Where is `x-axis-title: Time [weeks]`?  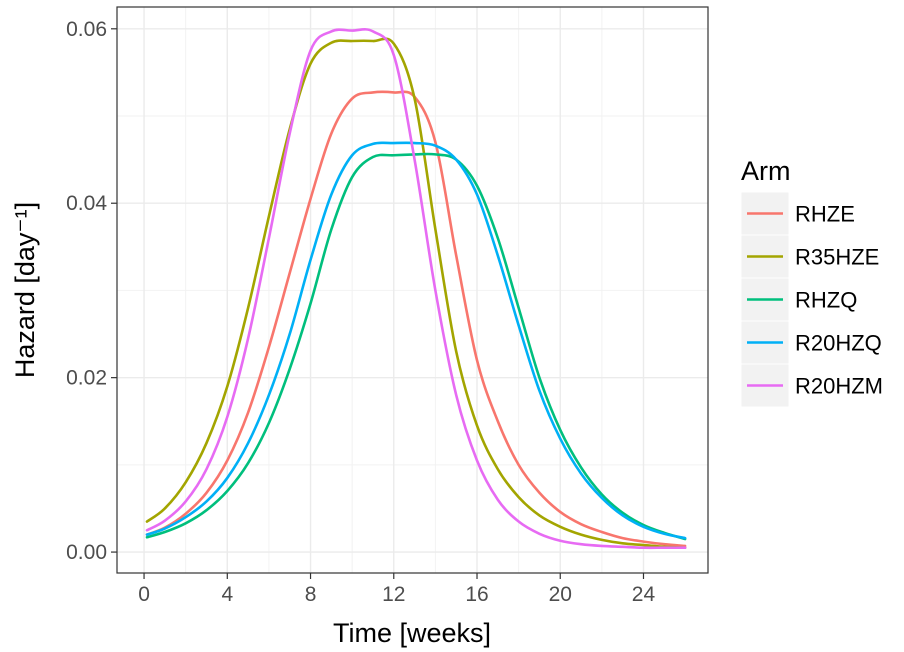 x-axis-title: Time [weeks] is located at coordinates (412, 633).